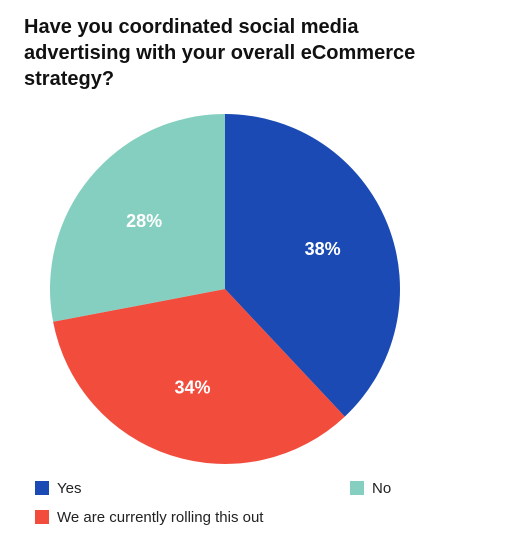  Describe the element at coordinates (69, 488) in the screenshot. I see `legend-label: Yes` at that location.